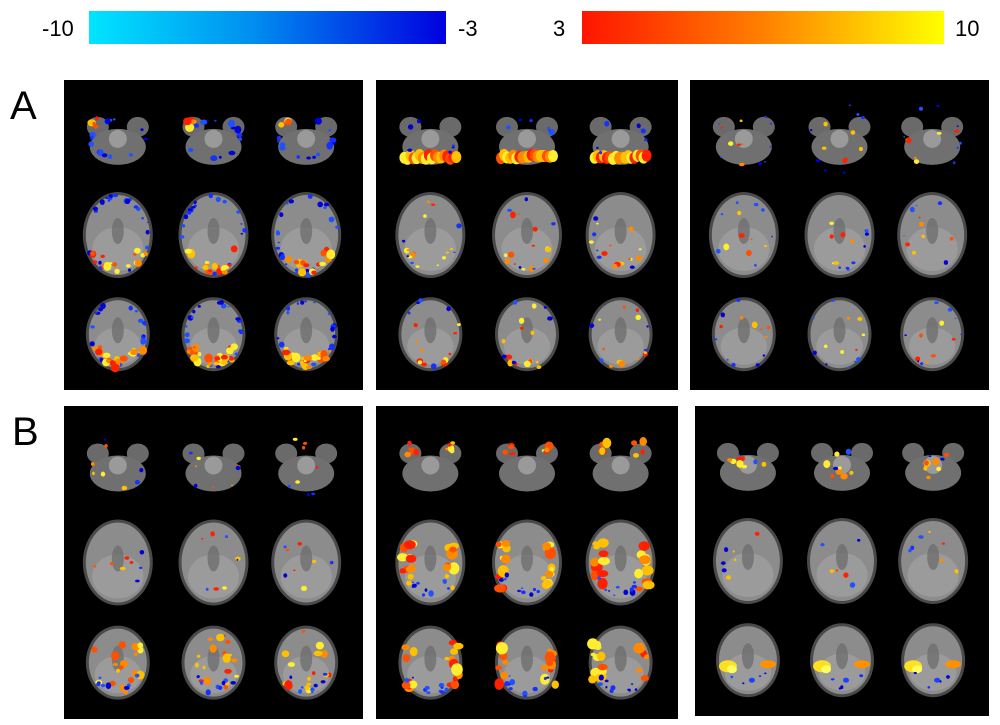 The width and height of the screenshot is (1000, 725). What do you see at coordinates (431, 662) in the screenshot?
I see `brain-slice-r3-c1` at bounding box center [431, 662].